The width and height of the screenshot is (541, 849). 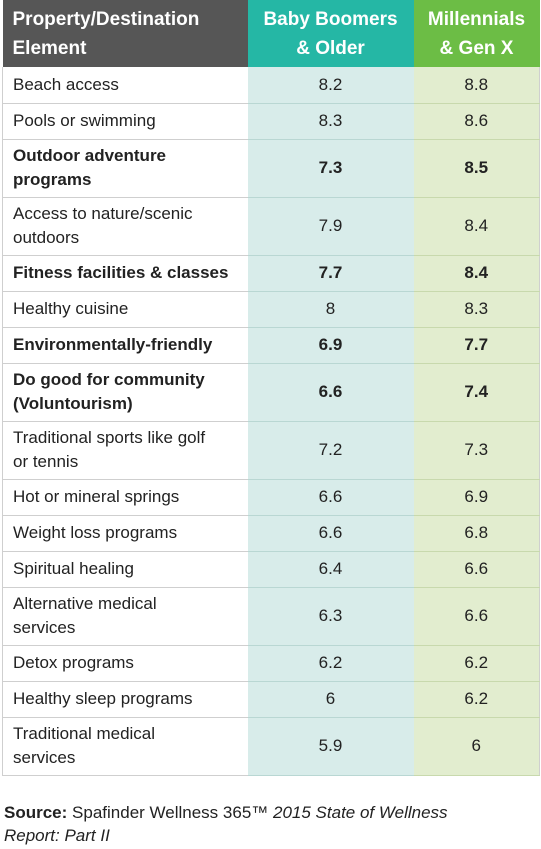 I want to click on row-label-line: Outdoor adventure, so click(x=90, y=155).